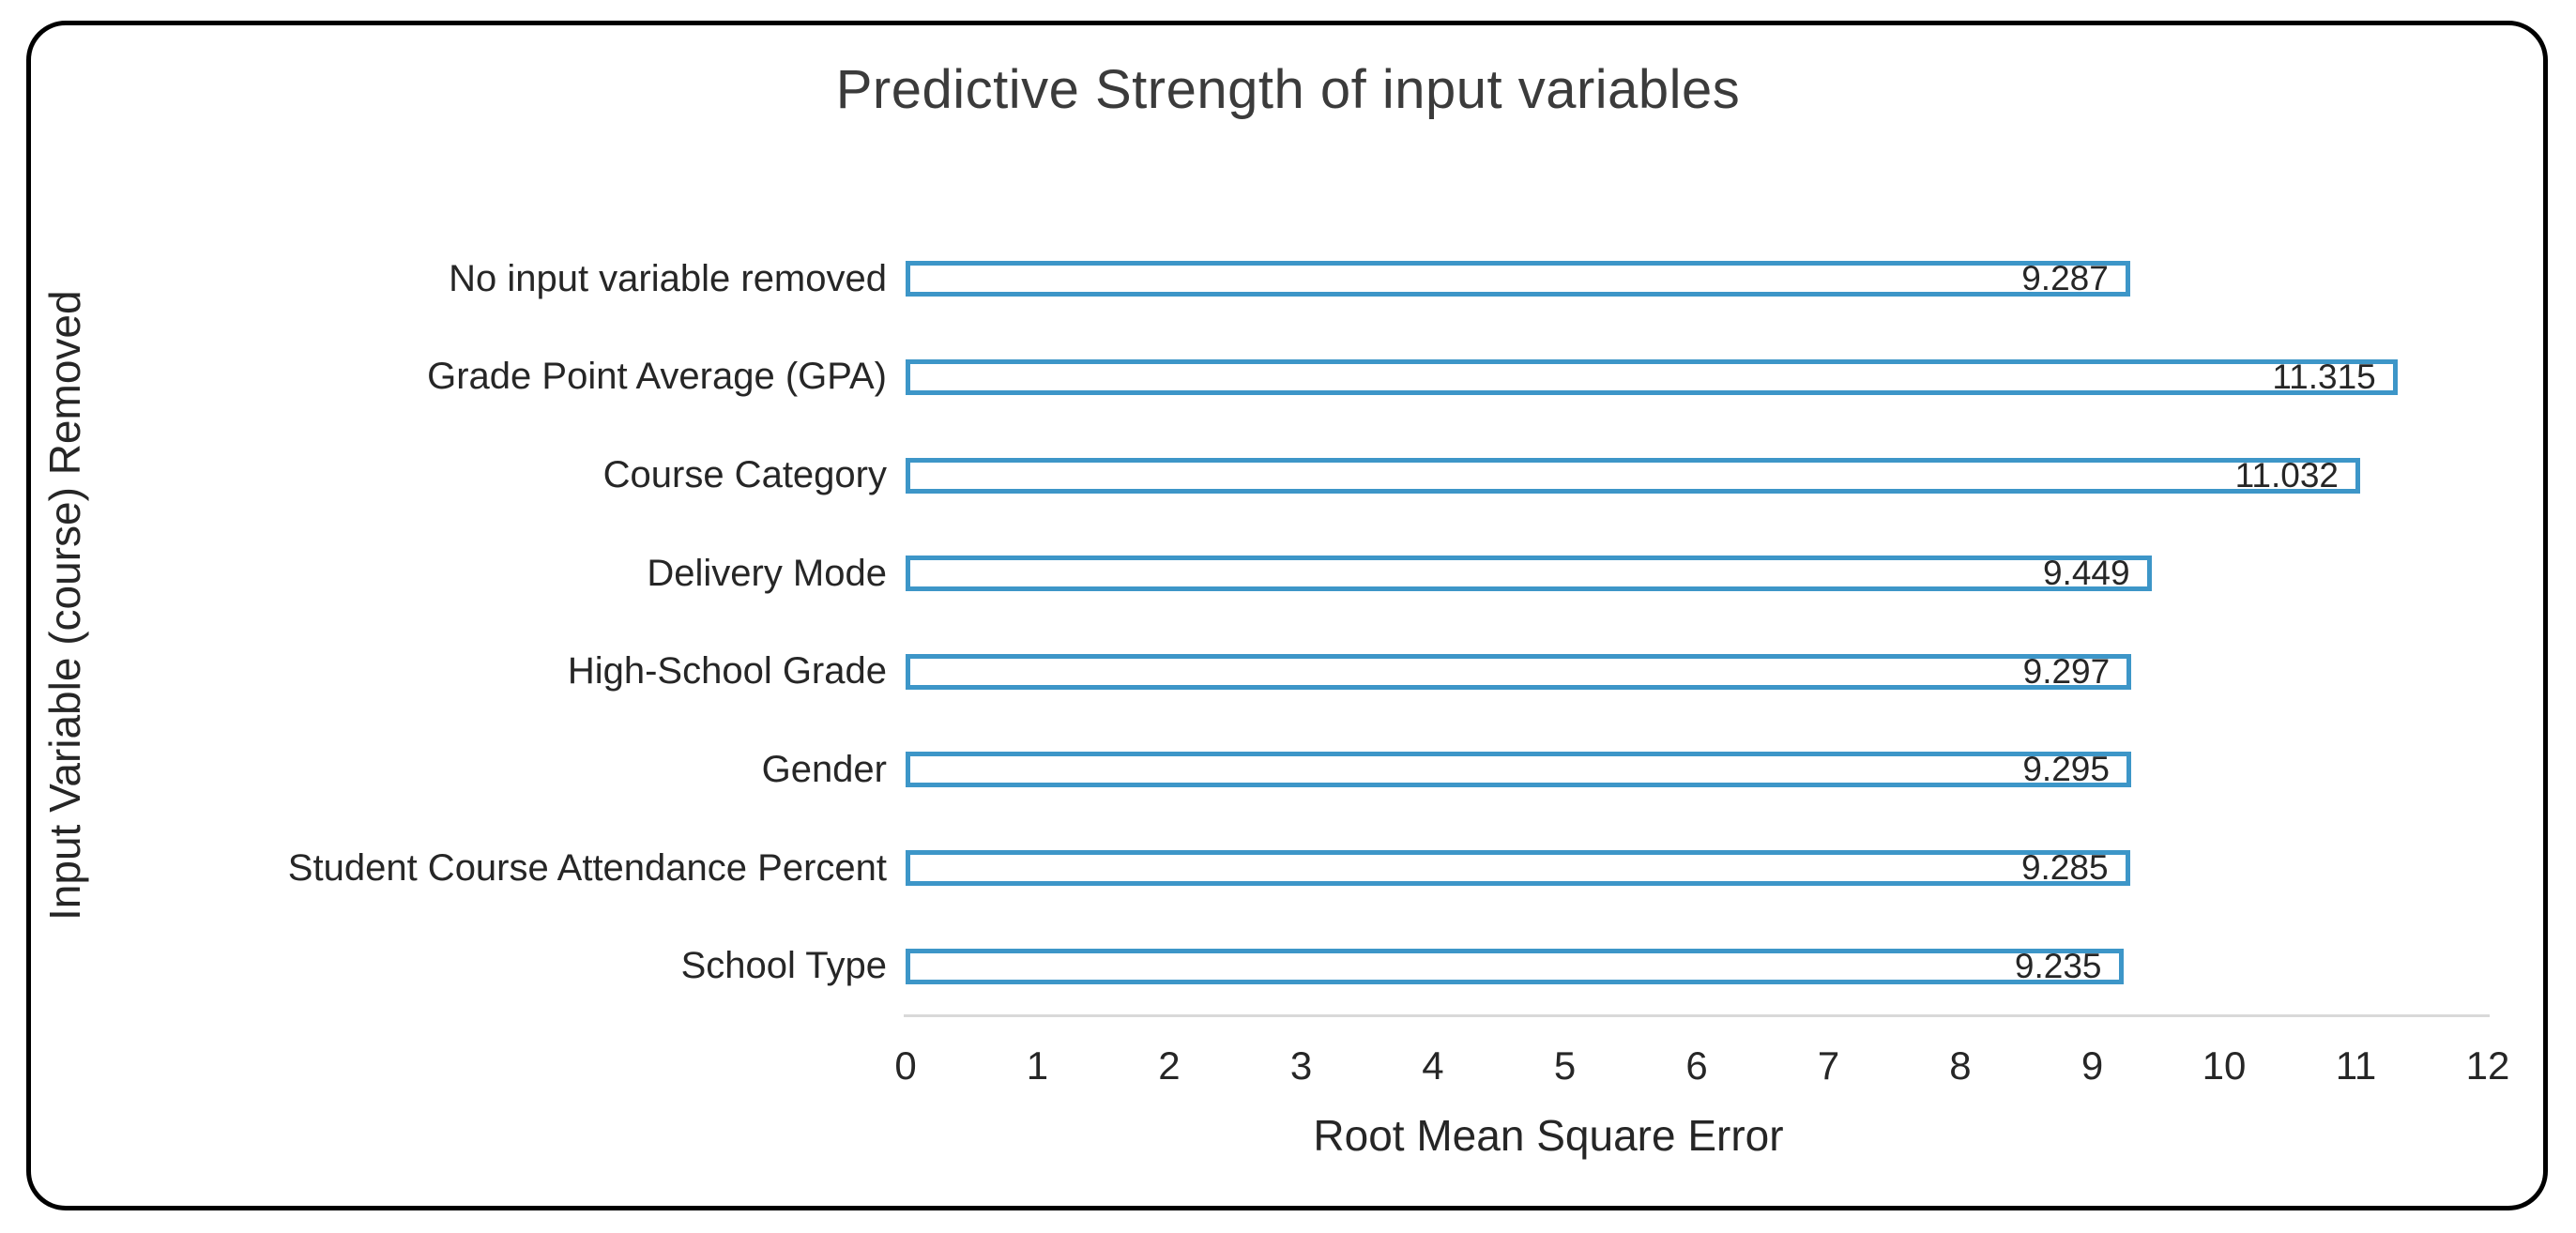  What do you see at coordinates (2058, 965) in the screenshot?
I see `bar-value-label: 9.235` at bounding box center [2058, 965].